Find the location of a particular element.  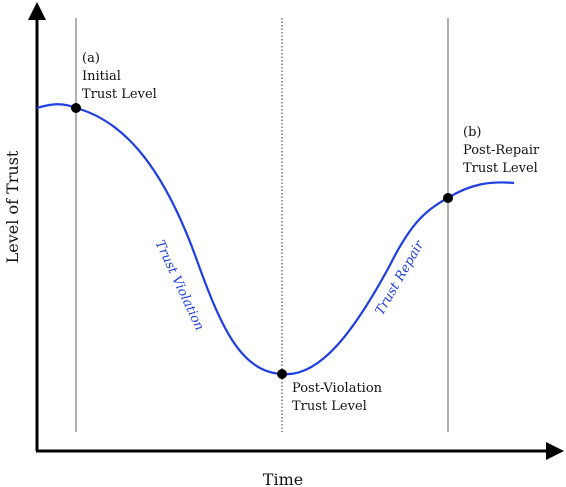

trust-repair-label: Trust Repair is located at coordinates (400, 278).